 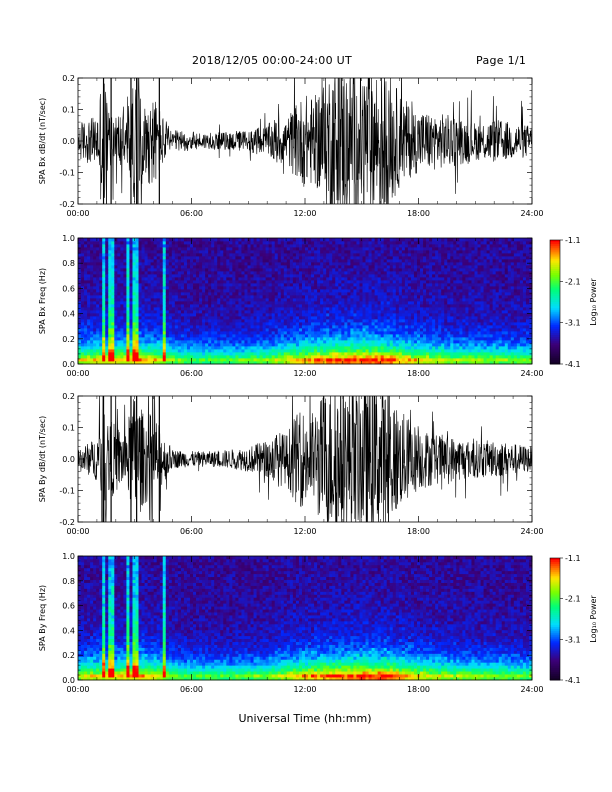 I want to click on y-axis-label: SPA By Freq (Hz), so click(x=42, y=618).